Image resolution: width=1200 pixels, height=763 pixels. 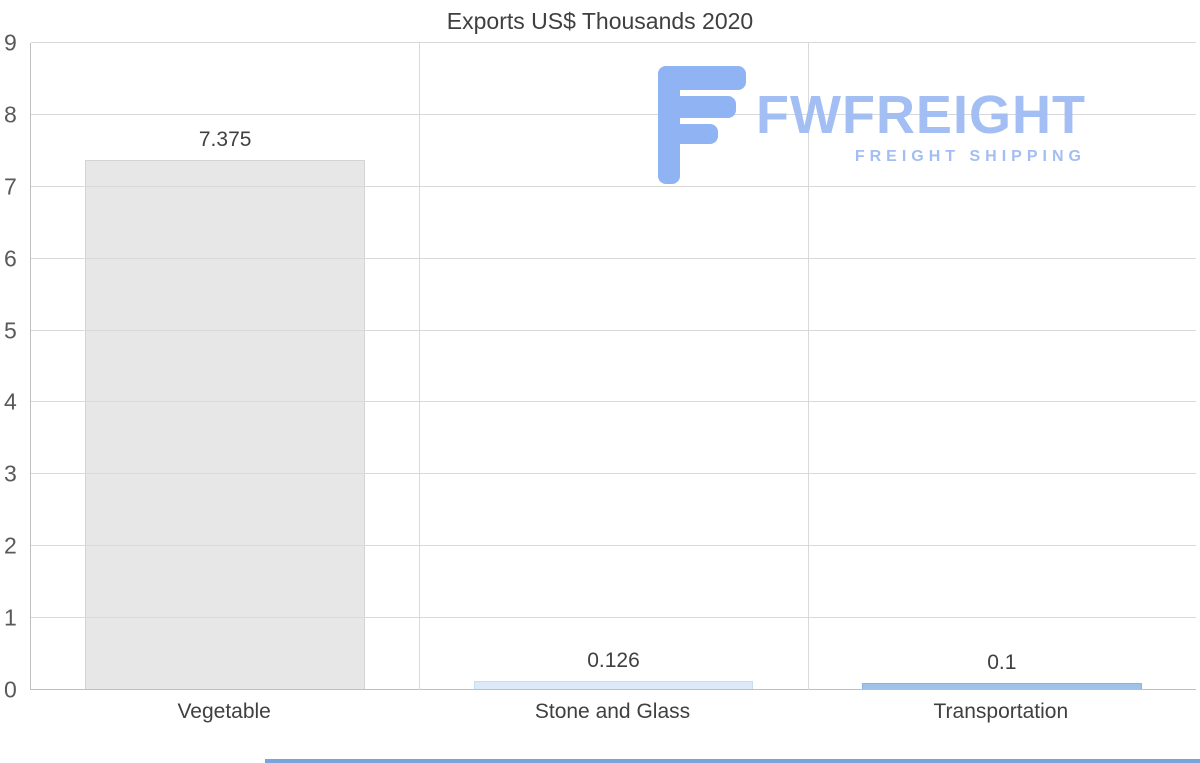 What do you see at coordinates (224, 711) in the screenshot?
I see `x-label-vegetable: Vegetable` at bounding box center [224, 711].